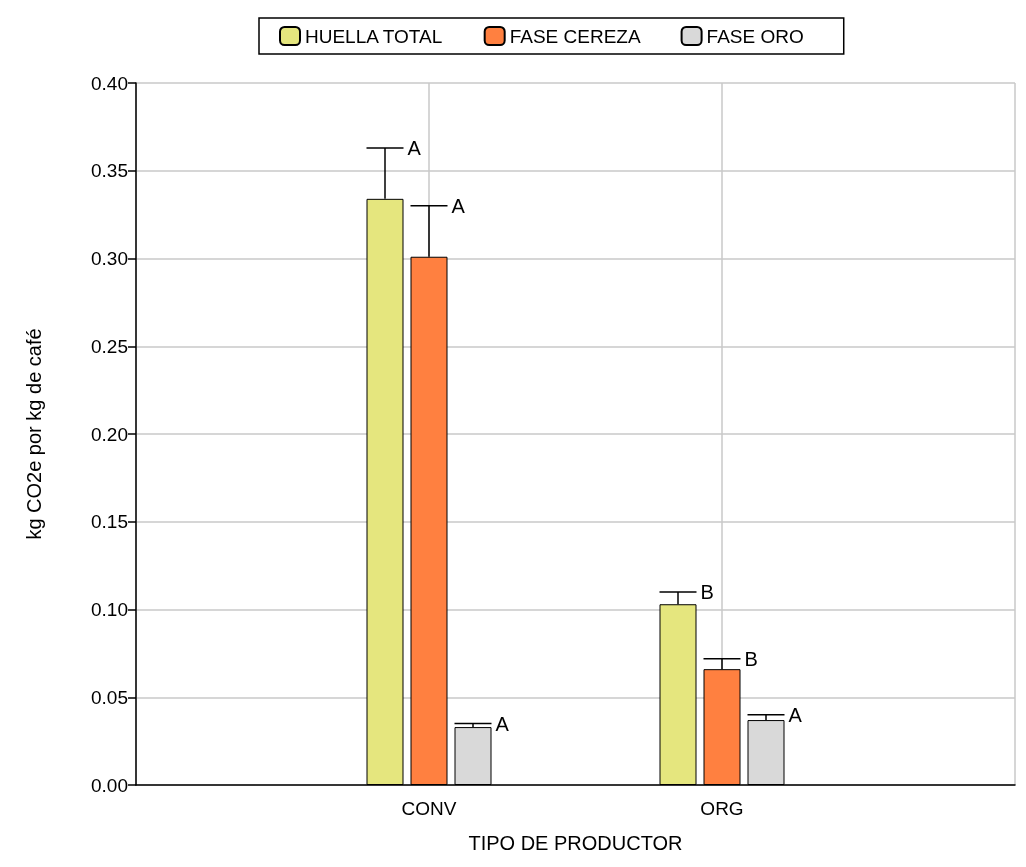  What do you see at coordinates (374, 36) in the screenshot?
I see `legend-label: HUELLA TOTAL` at bounding box center [374, 36].